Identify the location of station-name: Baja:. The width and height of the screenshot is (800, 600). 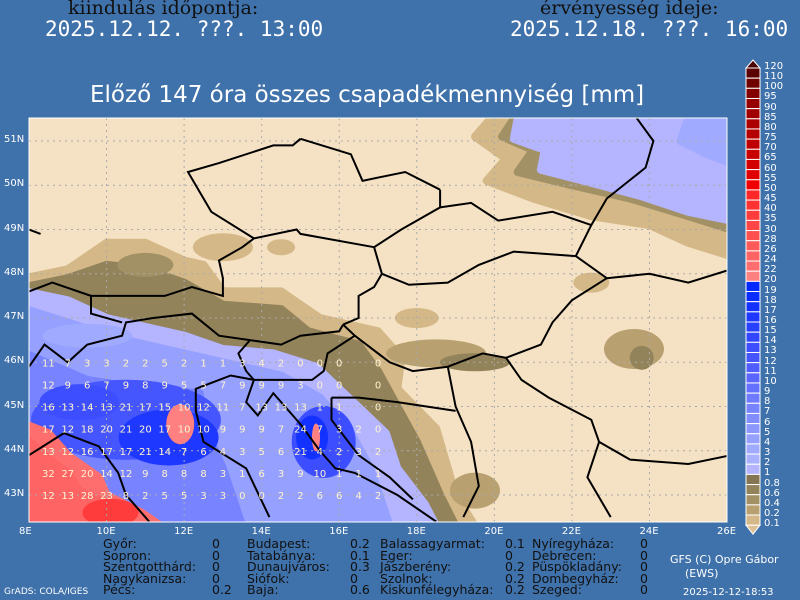
(263, 590).